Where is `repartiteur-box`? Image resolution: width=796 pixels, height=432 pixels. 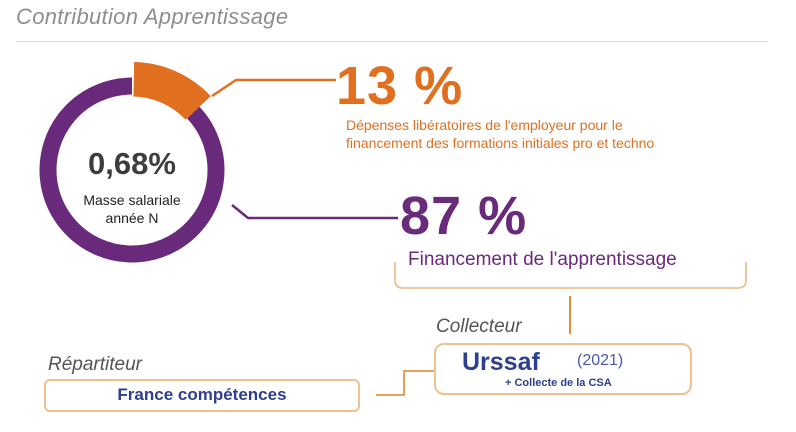 repartiteur-box is located at coordinates (202, 395).